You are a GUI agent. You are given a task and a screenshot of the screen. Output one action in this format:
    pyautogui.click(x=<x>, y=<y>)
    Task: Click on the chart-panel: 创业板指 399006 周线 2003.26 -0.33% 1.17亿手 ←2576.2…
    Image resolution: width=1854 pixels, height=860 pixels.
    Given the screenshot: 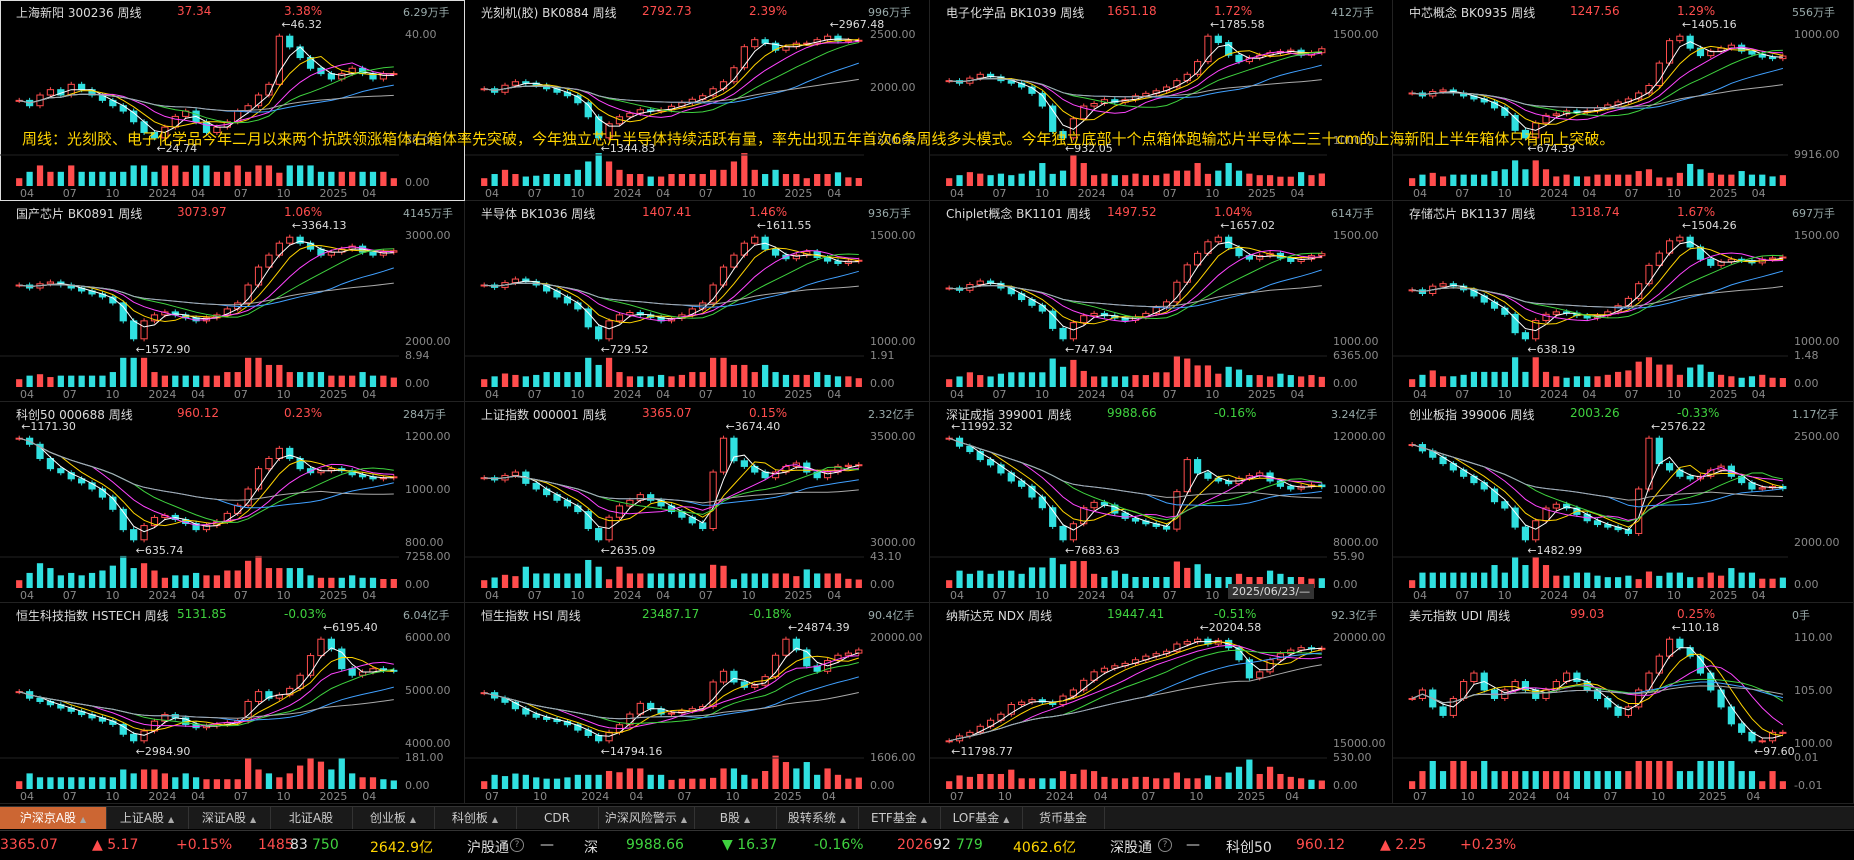 What is the action you would take?
    pyautogui.click(x=1623, y=502)
    